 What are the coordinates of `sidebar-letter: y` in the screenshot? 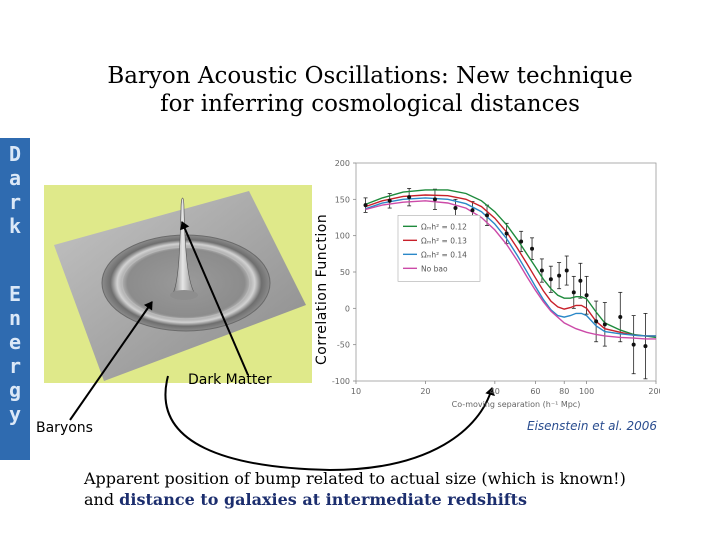 It's located at (15, 414).